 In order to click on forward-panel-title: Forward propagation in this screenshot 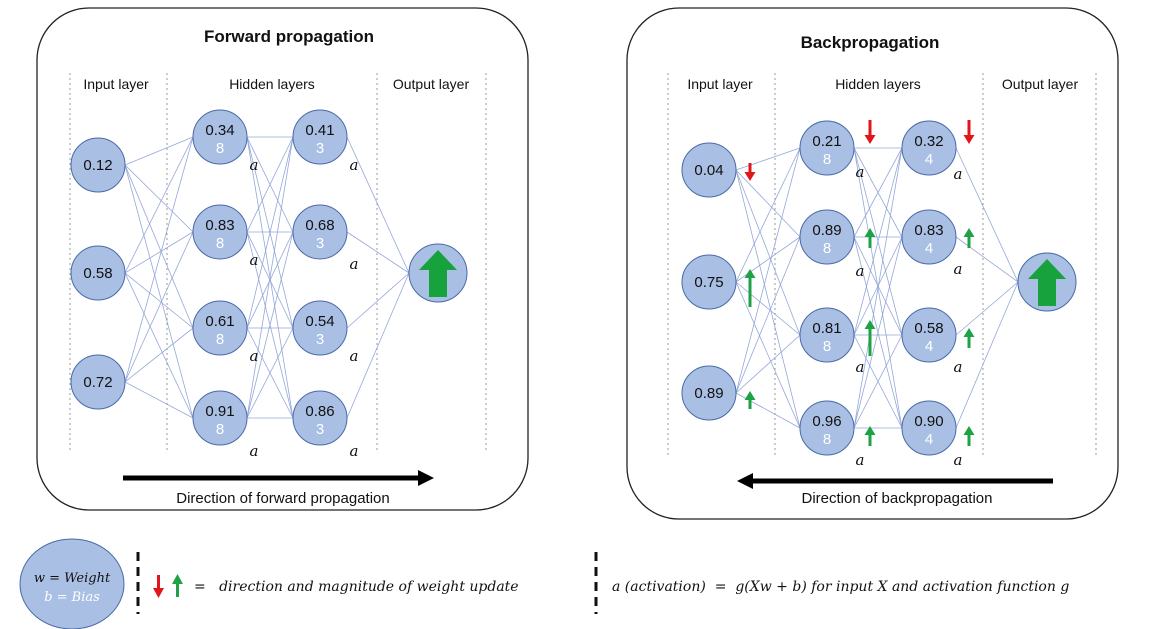, I will do `click(289, 36)`.